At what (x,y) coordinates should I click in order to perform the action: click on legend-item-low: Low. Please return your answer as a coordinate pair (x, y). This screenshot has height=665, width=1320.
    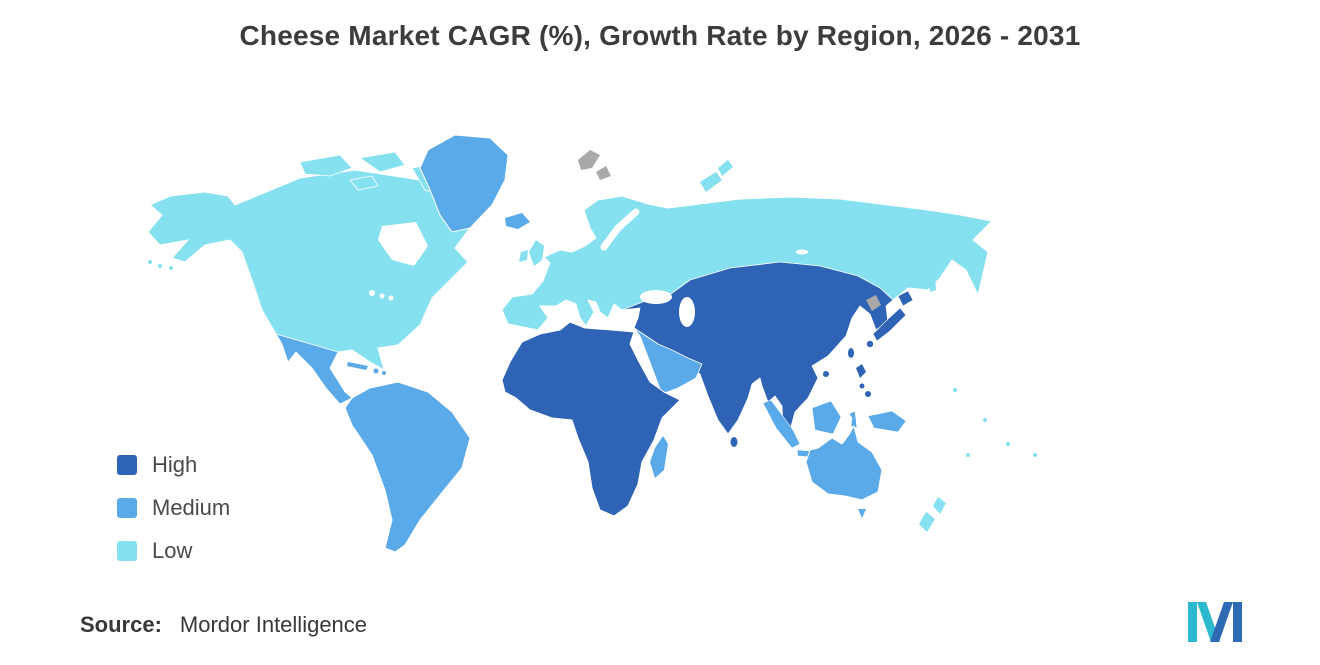
    Looking at the image, I should click on (173, 551).